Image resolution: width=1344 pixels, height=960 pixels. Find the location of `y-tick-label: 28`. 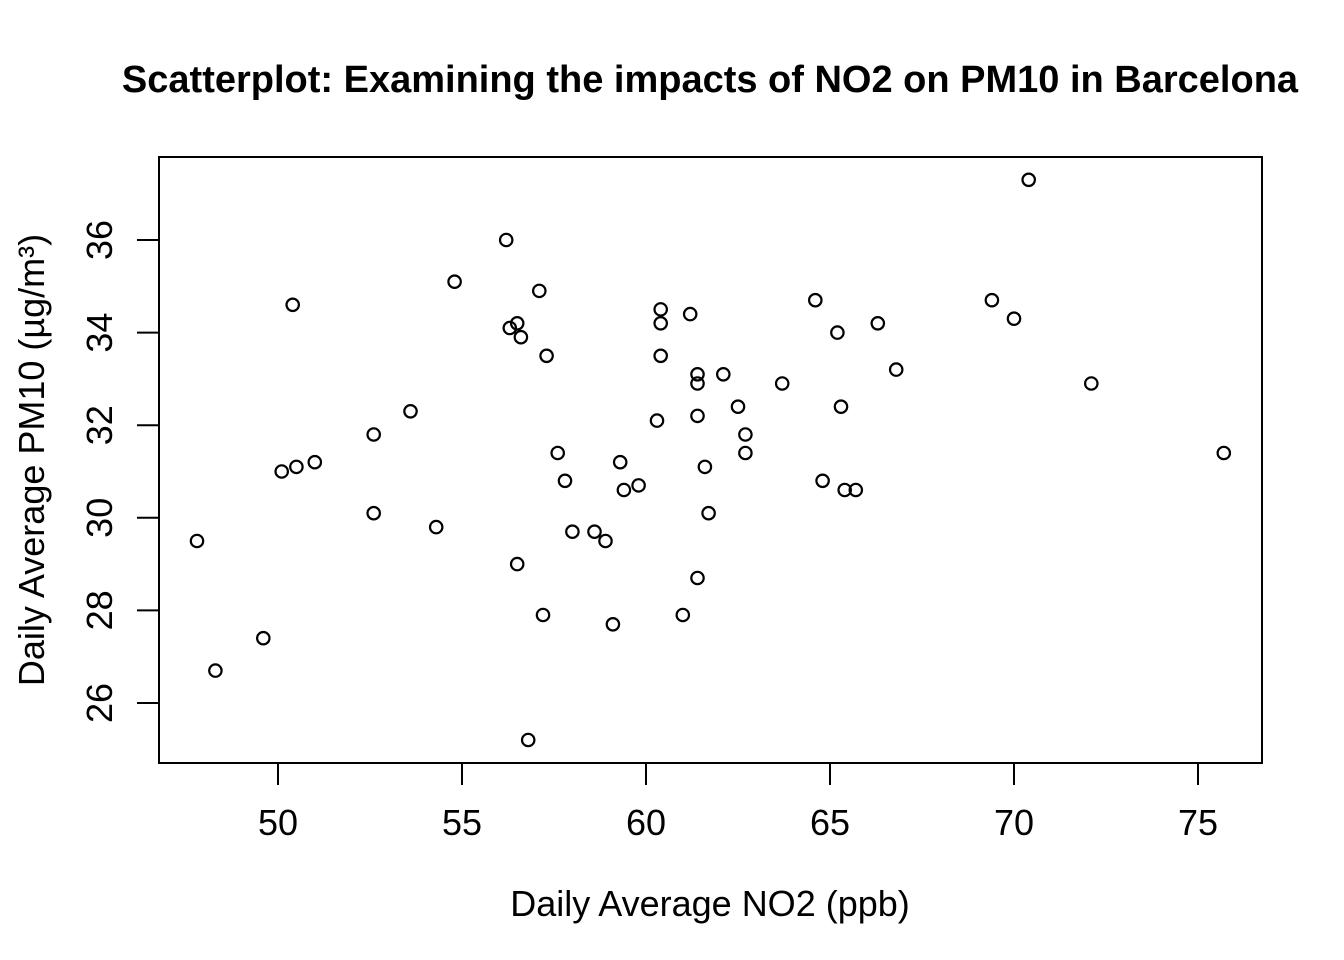

y-tick-label: 28 is located at coordinates (99, 610).